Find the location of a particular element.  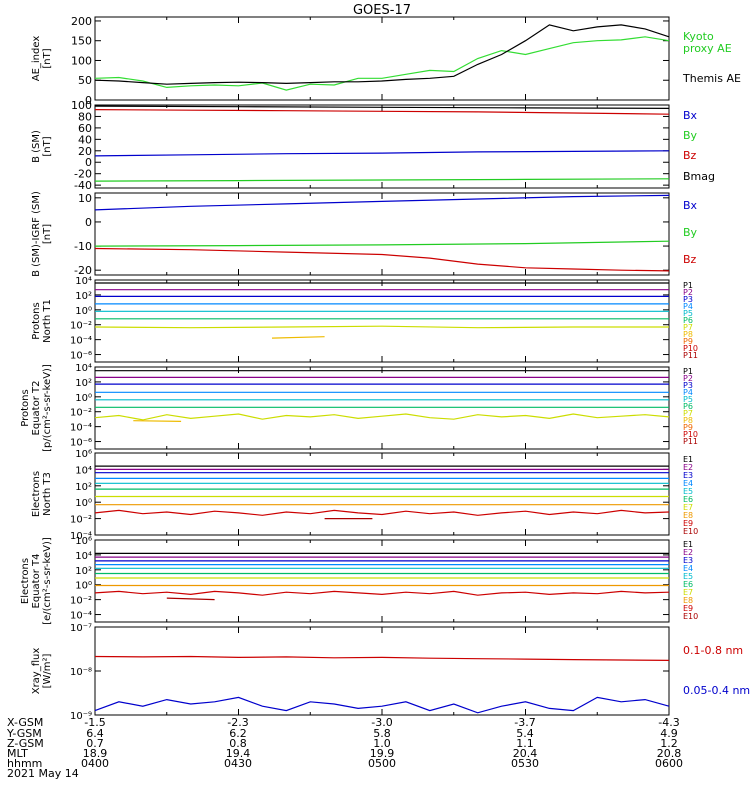

panel-bigrf: -20 -10 0 10 B (SM)-IGRF (SM) [nT] Bx By Bz is located at coordinates (364, 234).